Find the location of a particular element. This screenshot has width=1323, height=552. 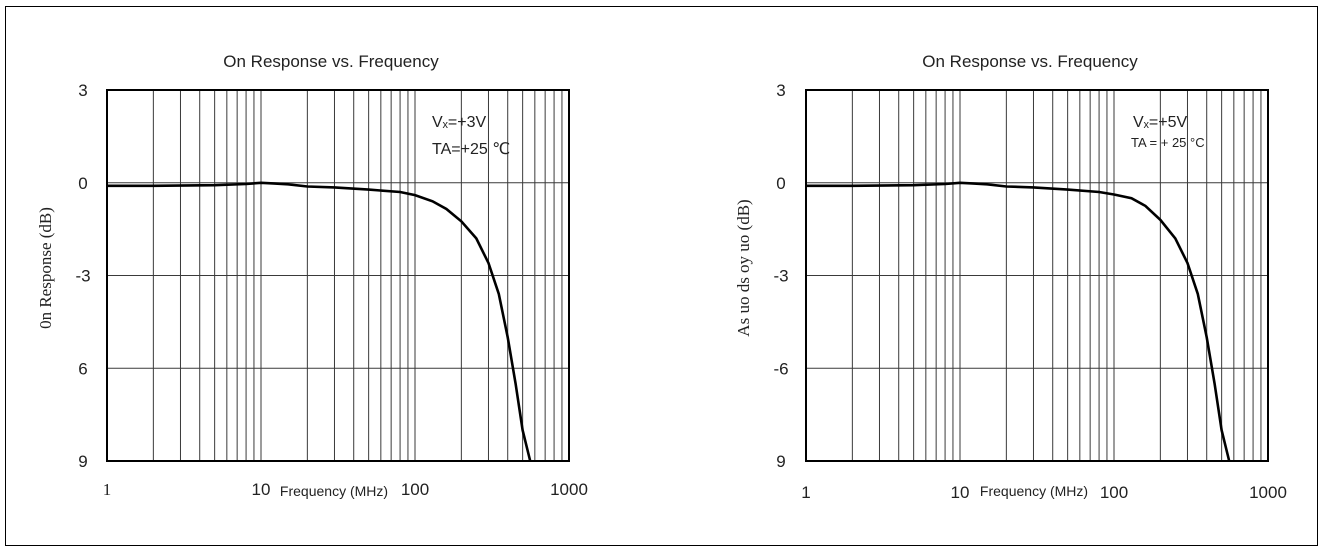

chart-2-y-tick-label: -6 is located at coordinates (780, 368).